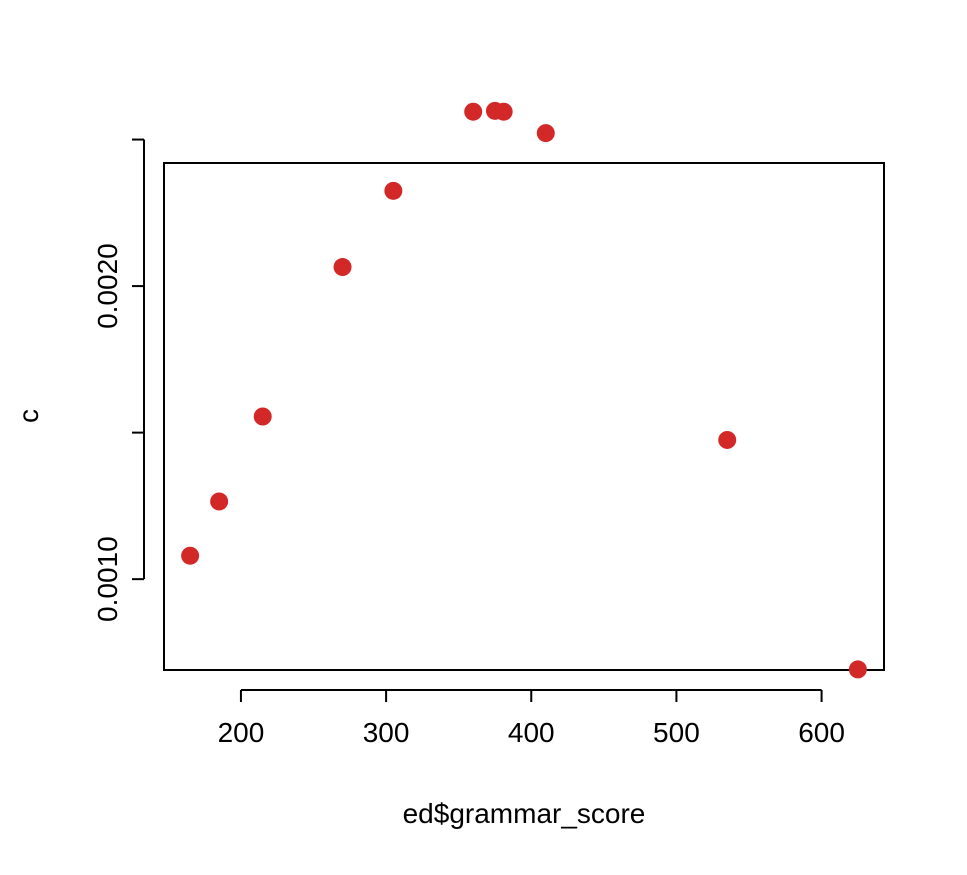  I want to click on x-axis: 200 300 400 500 600, so click(531, 718).